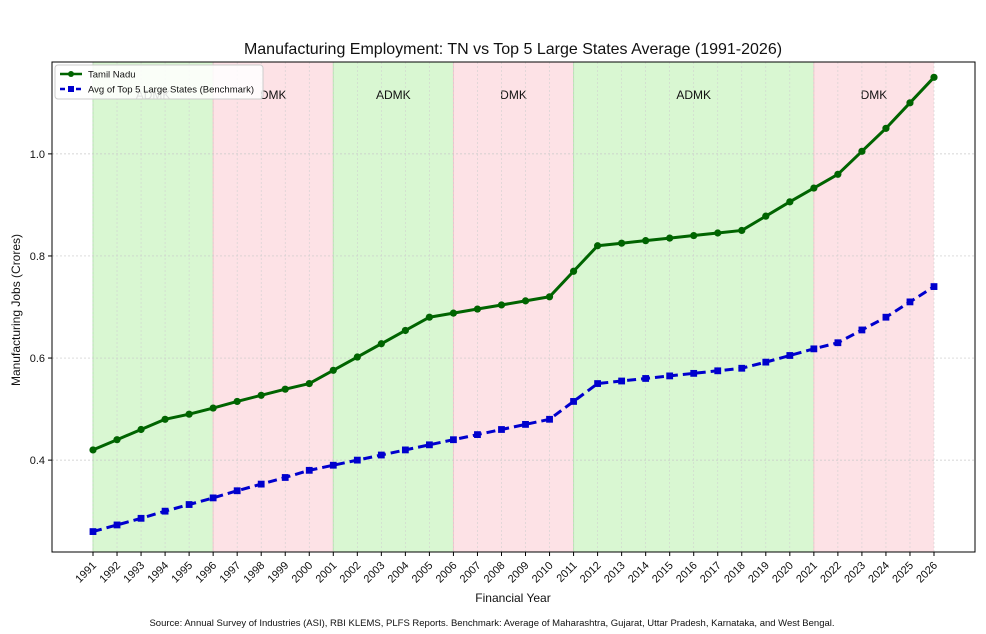 The height and width of the screenshot is (634, 986). Describe the element at coordinates (37, 155) in the screenshot. I see `y-tick-label-3: 1.0` at that location.